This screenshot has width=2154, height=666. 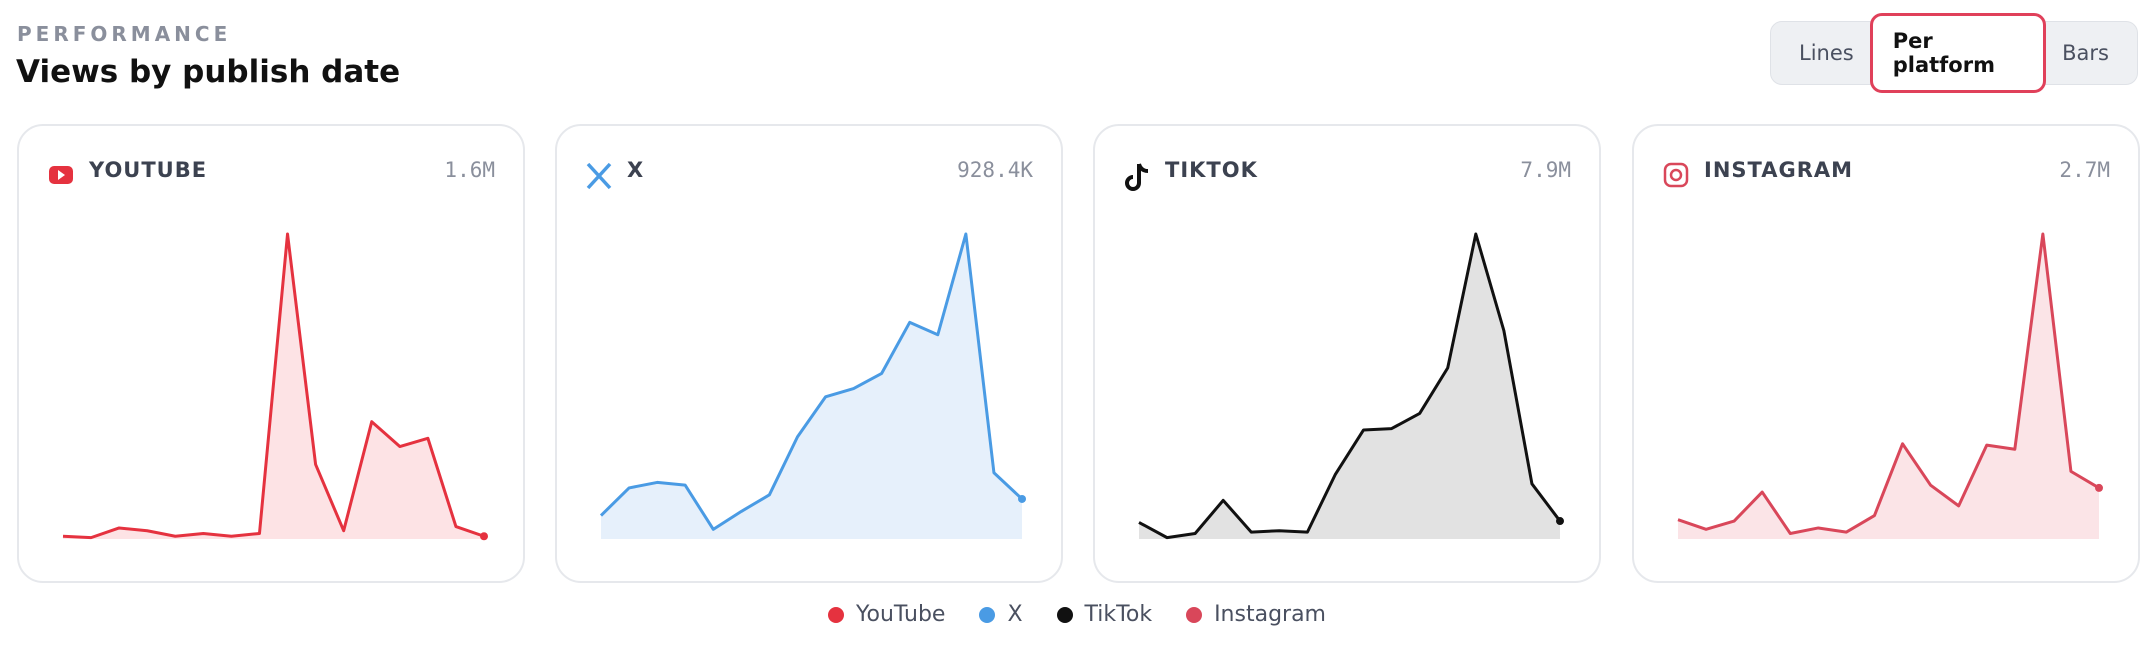 What do you see at coordinates (208, 72) in the screenshot?
I see `page-title: Views by publish date` at bounding box center [208, 72].